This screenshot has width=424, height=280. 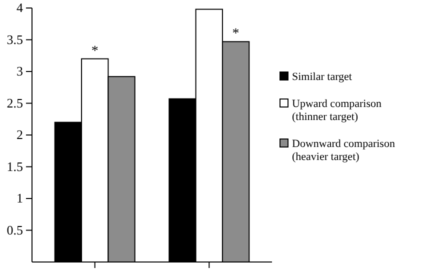 I want to click on y-tick-label: 3, so click(x=19, y=71).